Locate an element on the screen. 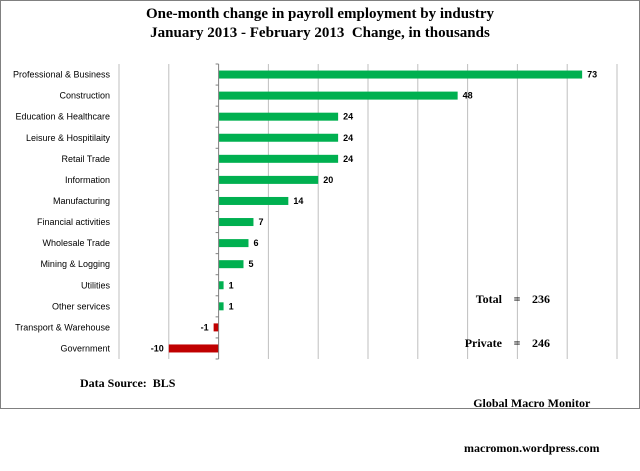 This screenshot has width=640, height=471. totals-box: Total = 236 Private = 246 is located at coordinates (506, 313).